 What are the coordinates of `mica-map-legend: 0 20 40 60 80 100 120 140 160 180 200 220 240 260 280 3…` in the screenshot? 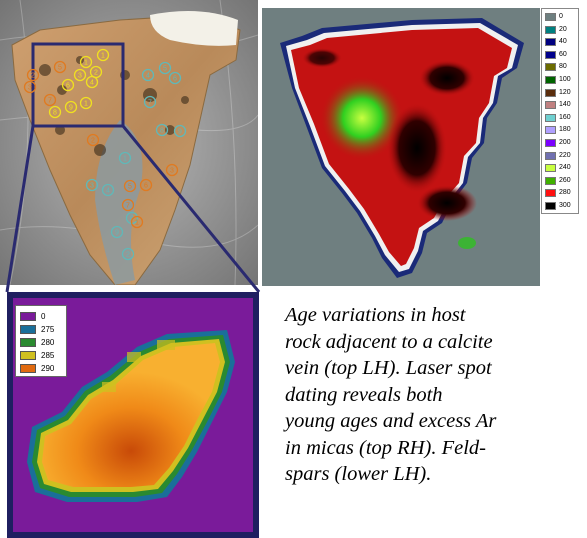 It's located at (560, 111).